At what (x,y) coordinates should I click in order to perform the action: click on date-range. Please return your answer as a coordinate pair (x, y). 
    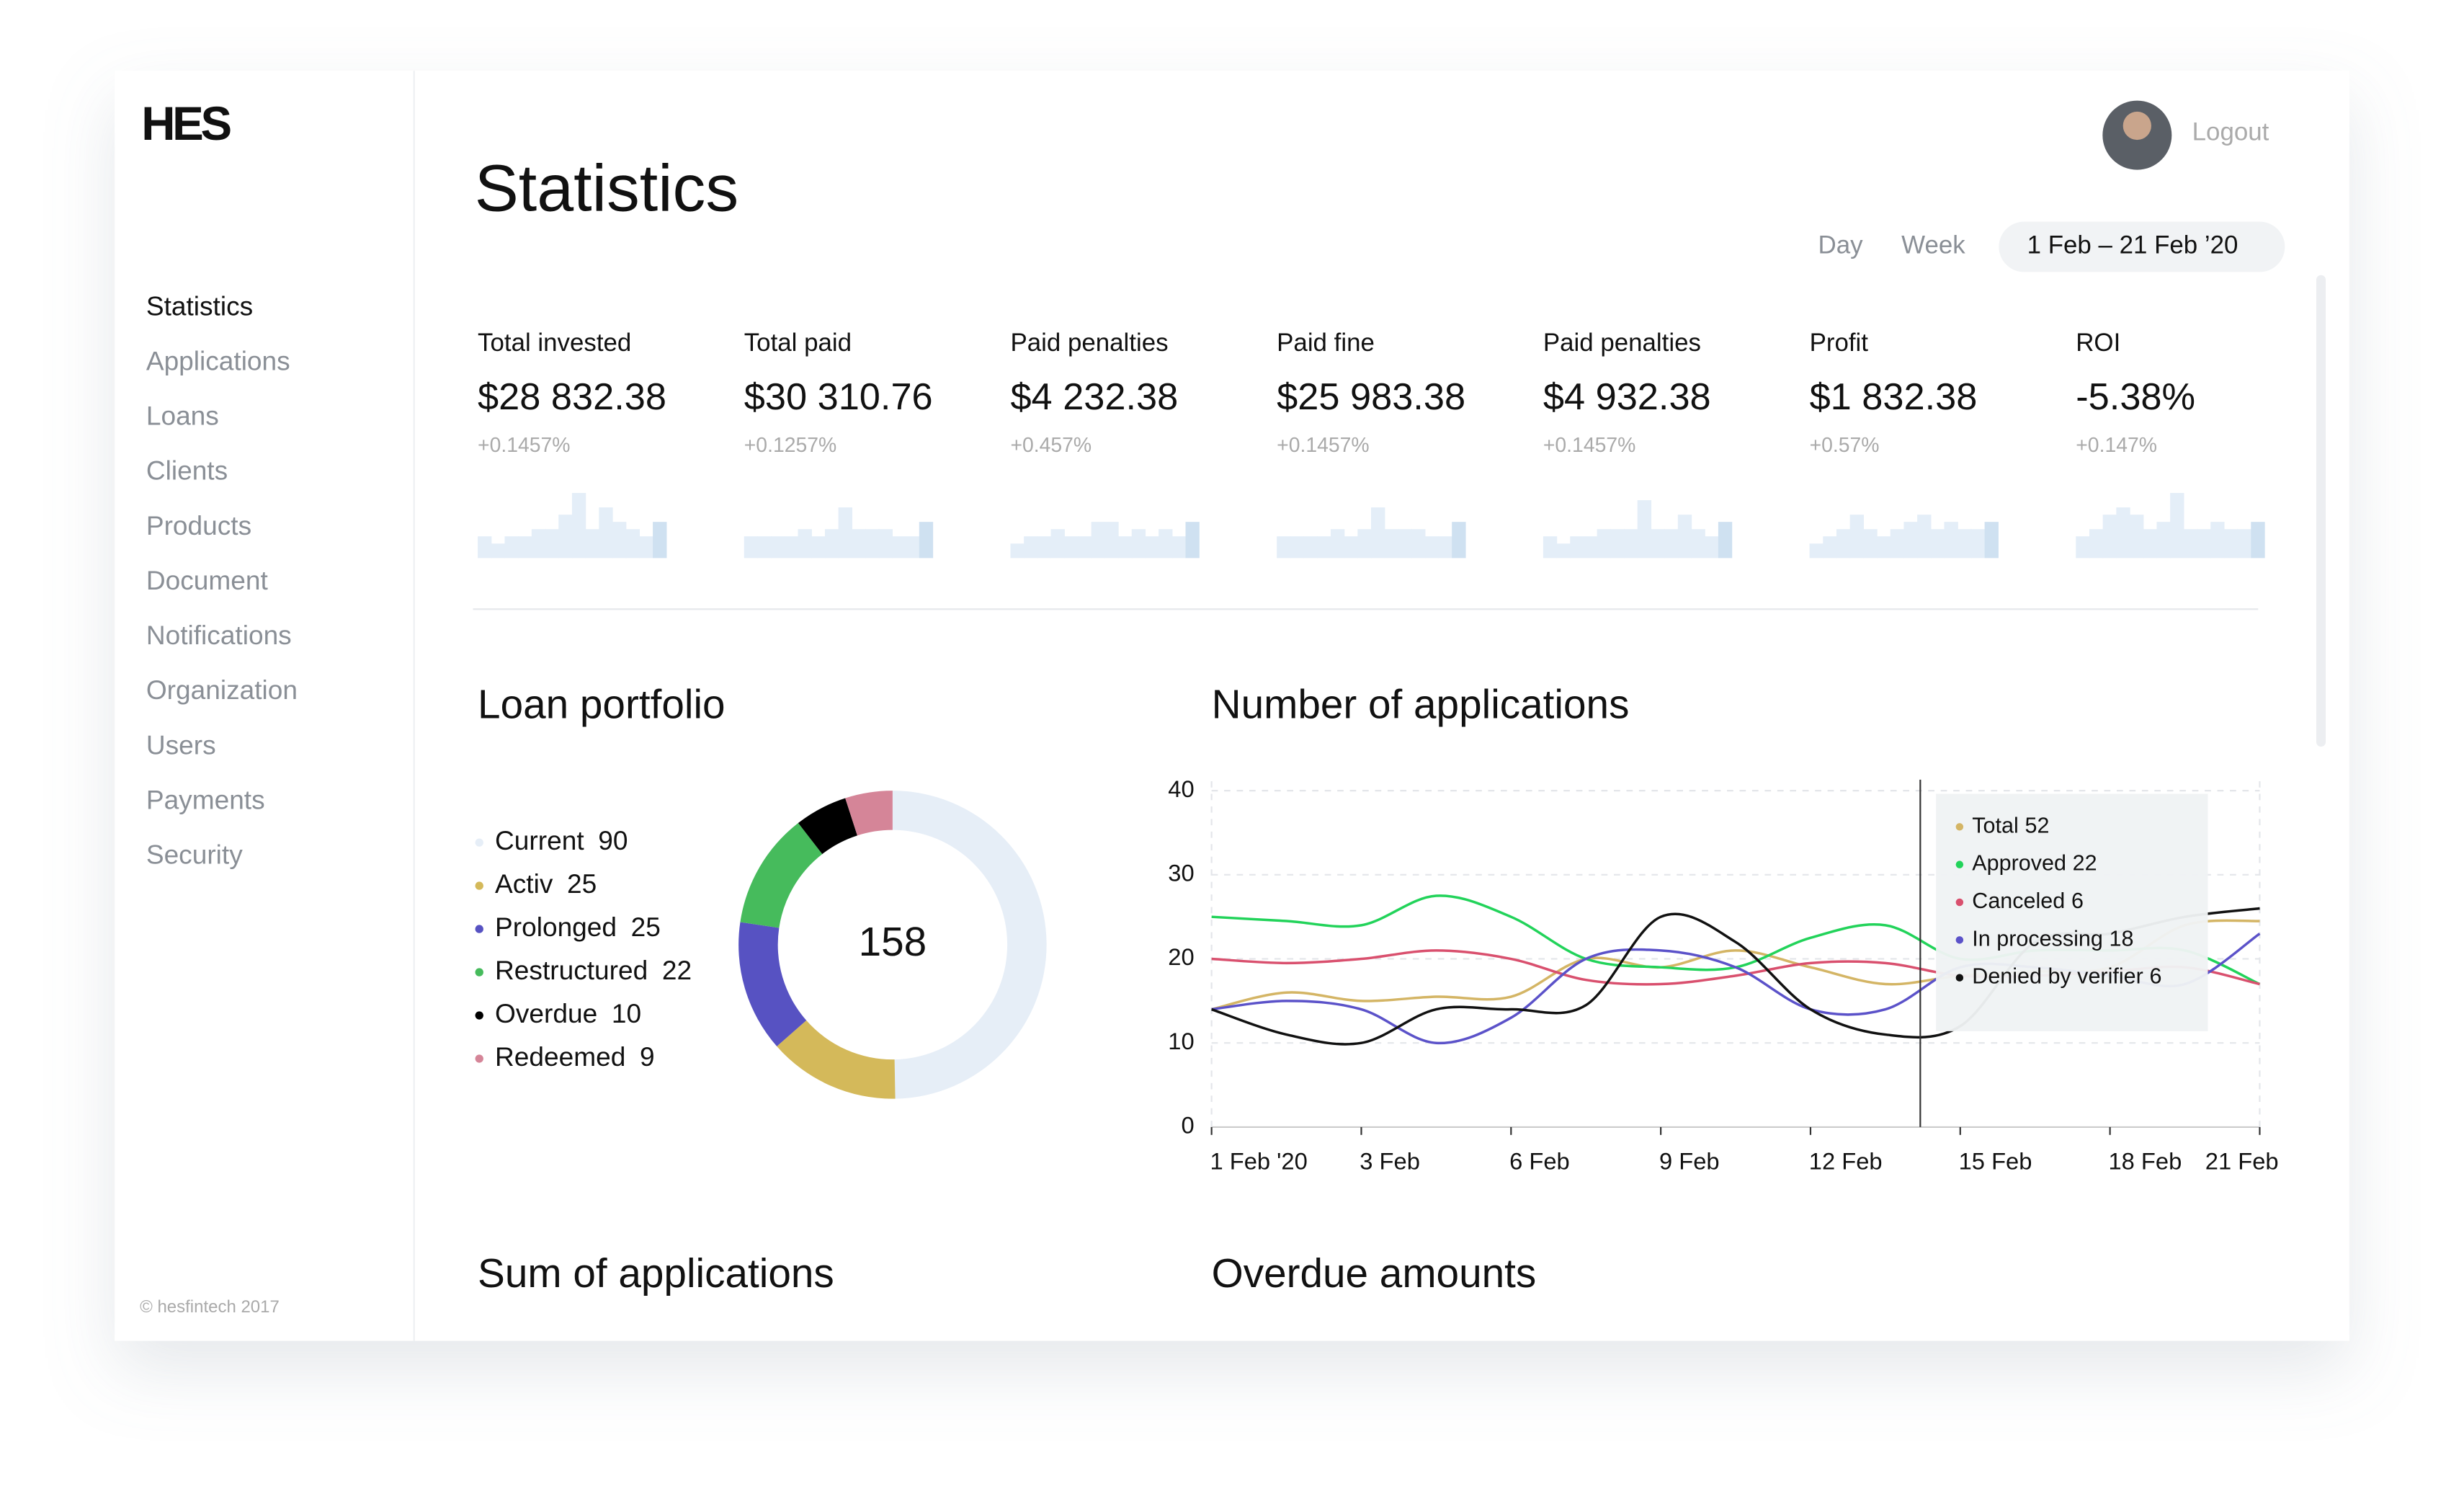
    Looking at the image, I should click on (2142, 246).